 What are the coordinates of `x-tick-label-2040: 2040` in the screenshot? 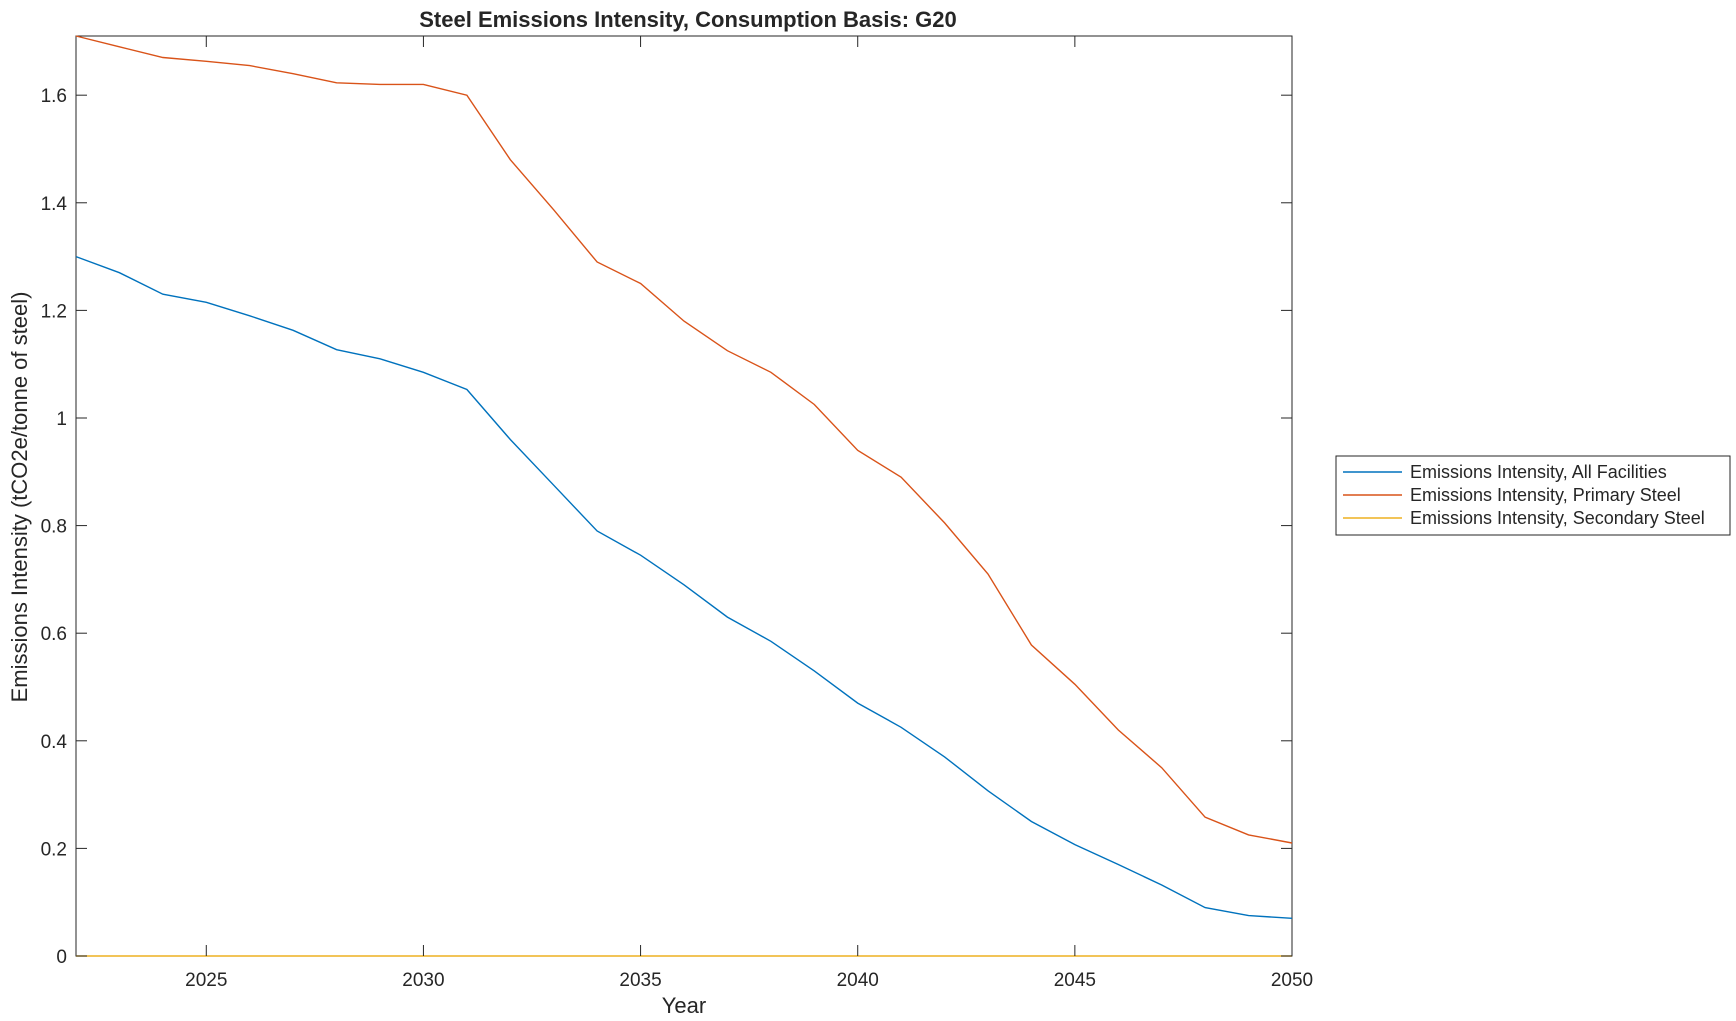 It's located at (858, 980).